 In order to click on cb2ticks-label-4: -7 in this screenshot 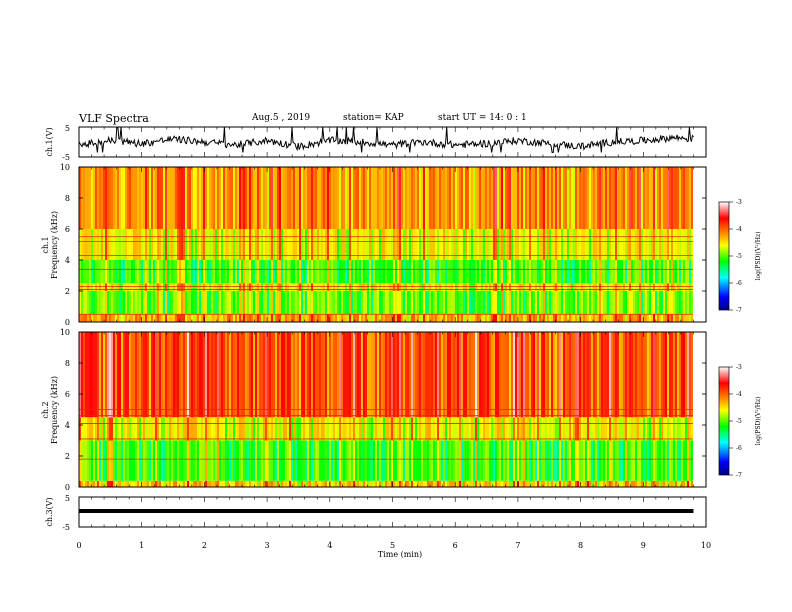, I will do `click(739, 475)`.